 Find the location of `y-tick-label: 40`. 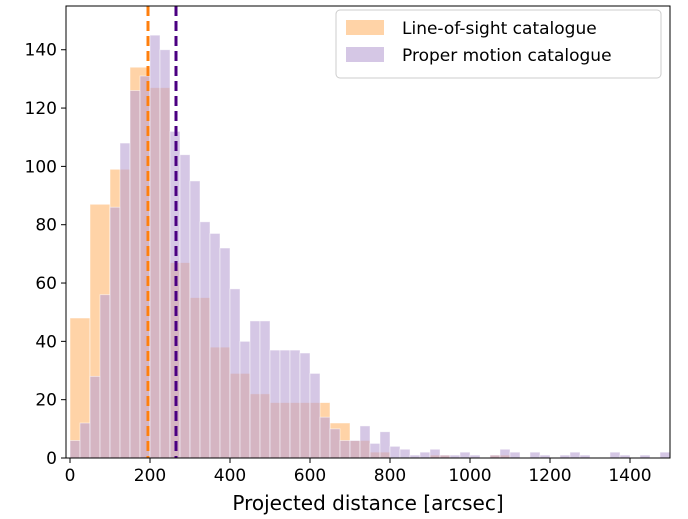

y-tick-label: 40 is located at coordinates (46, 342).